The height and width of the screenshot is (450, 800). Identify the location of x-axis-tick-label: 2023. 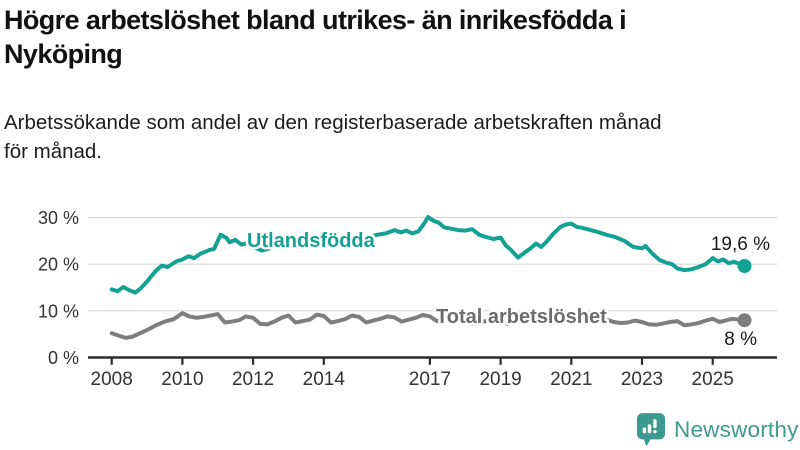
(642, 379).